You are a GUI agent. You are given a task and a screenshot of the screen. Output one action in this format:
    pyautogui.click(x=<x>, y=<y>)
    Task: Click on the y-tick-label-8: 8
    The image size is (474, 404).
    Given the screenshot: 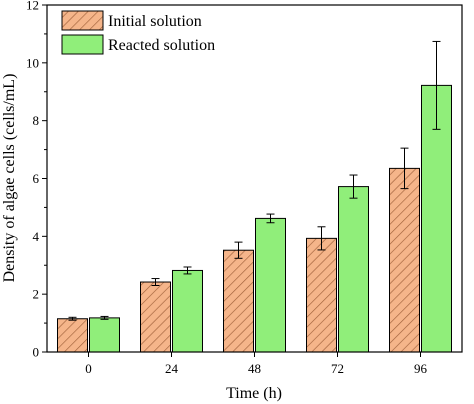 What is the action you would take?
    pyautogui.click(x=36, y=120)
    